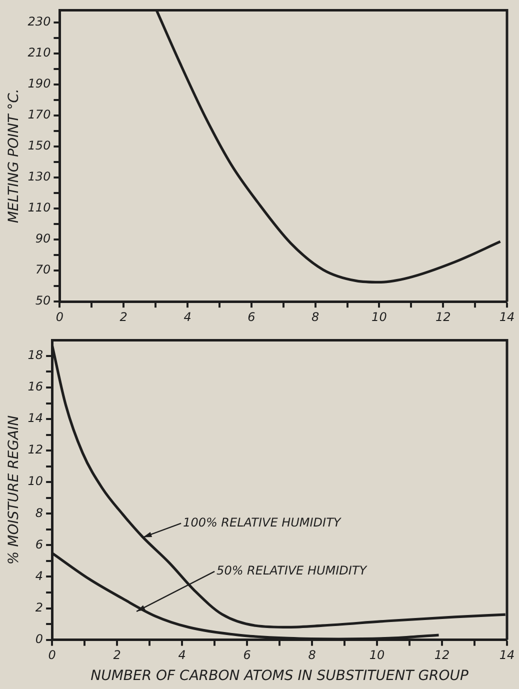  I want to click on y-tick-label: 170, so click(40, 115).